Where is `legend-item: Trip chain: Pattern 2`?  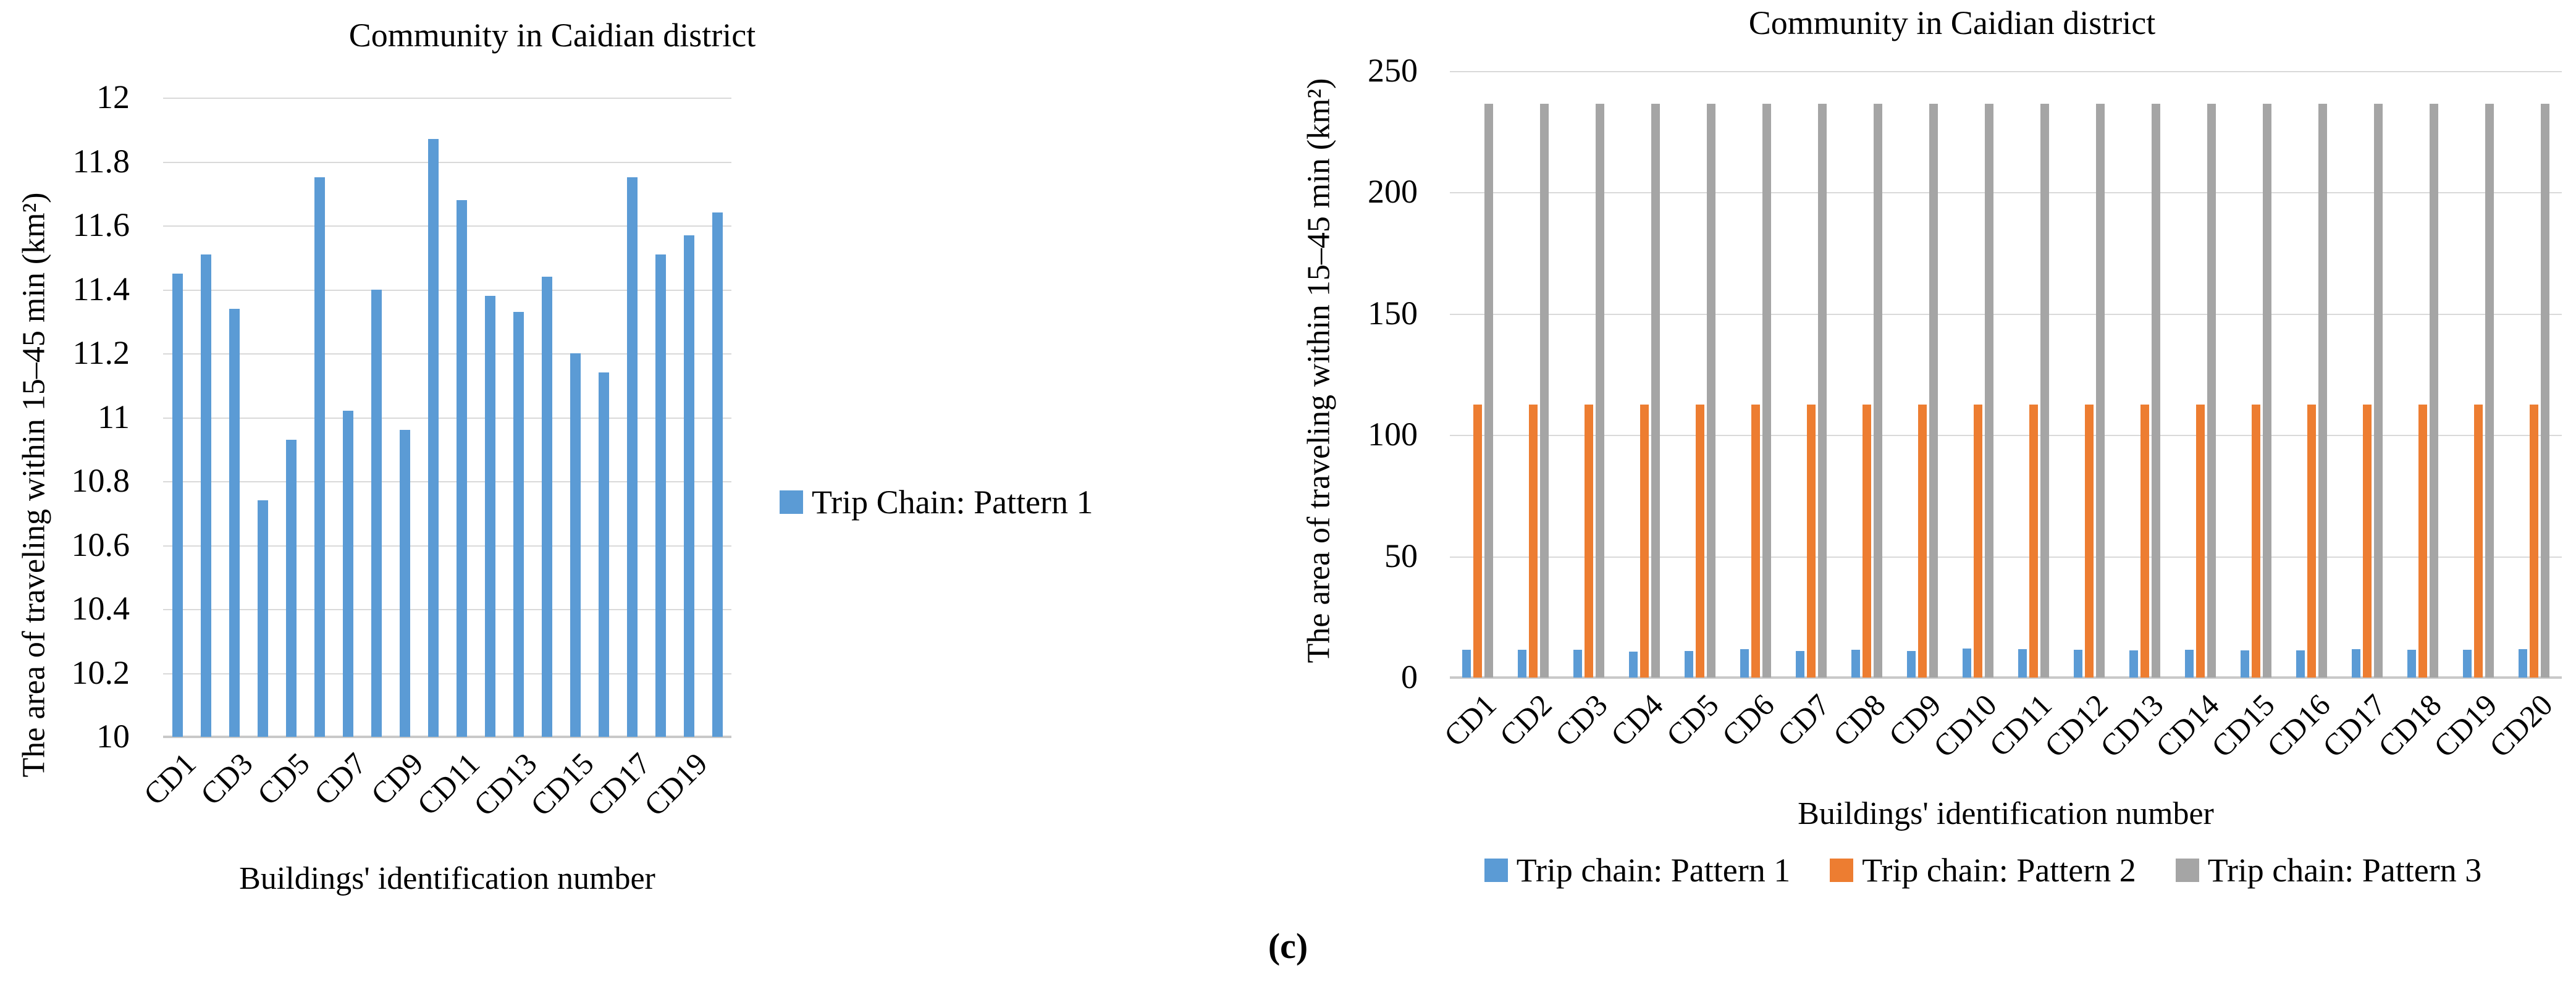 legend-item: Trip chain: Pattern 2 is located at coordinates (1983, 870).